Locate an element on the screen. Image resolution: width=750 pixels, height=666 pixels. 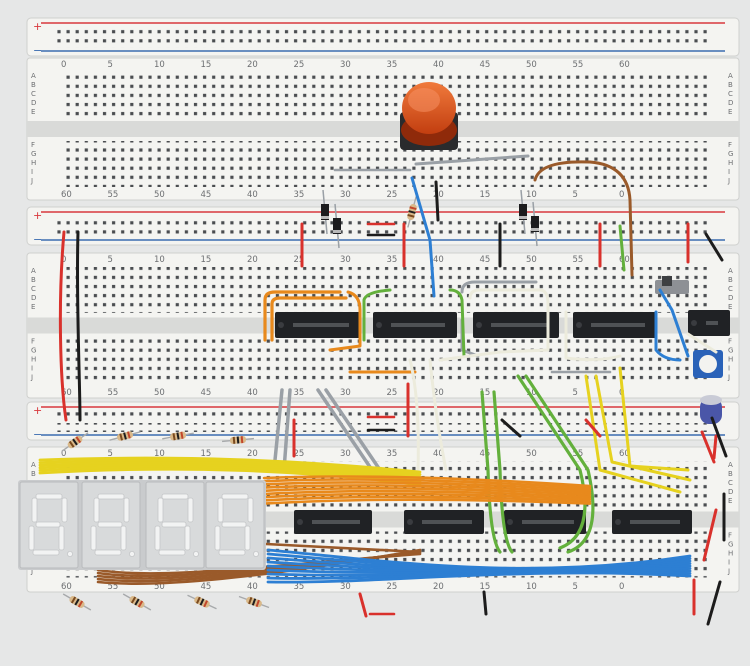
column-number: 15 is located at coordinates (206, 65).